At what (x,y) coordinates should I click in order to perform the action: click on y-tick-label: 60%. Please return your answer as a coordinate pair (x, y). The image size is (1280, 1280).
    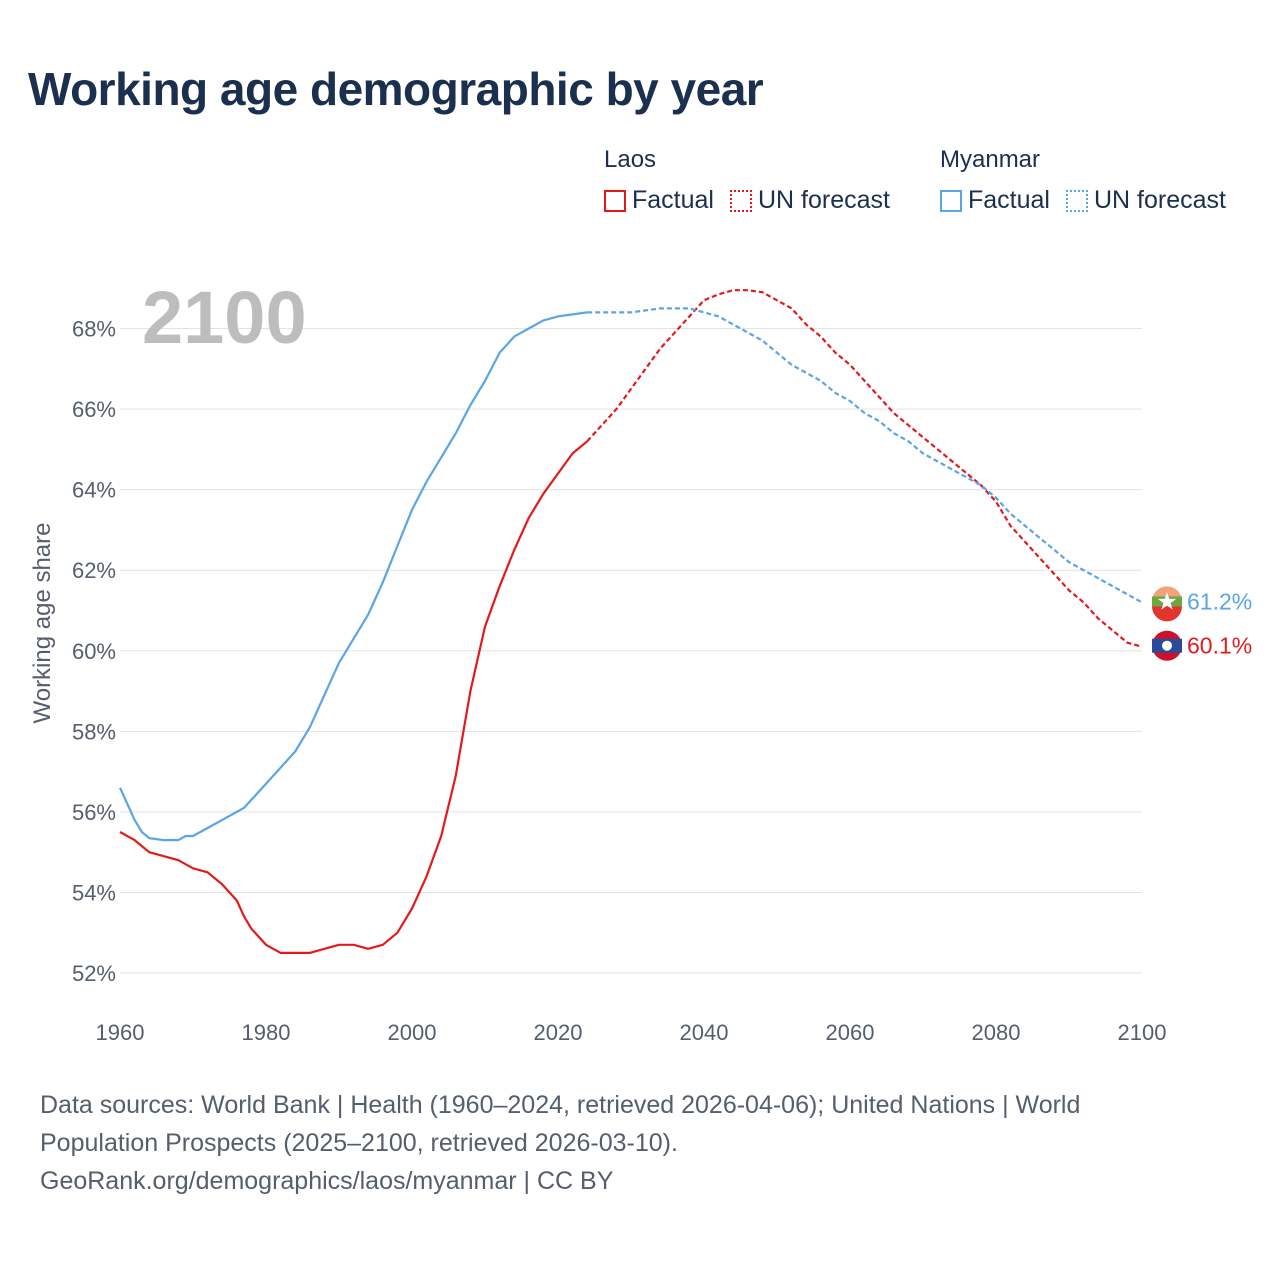
    Looking at the image, I should click on (94, 651).